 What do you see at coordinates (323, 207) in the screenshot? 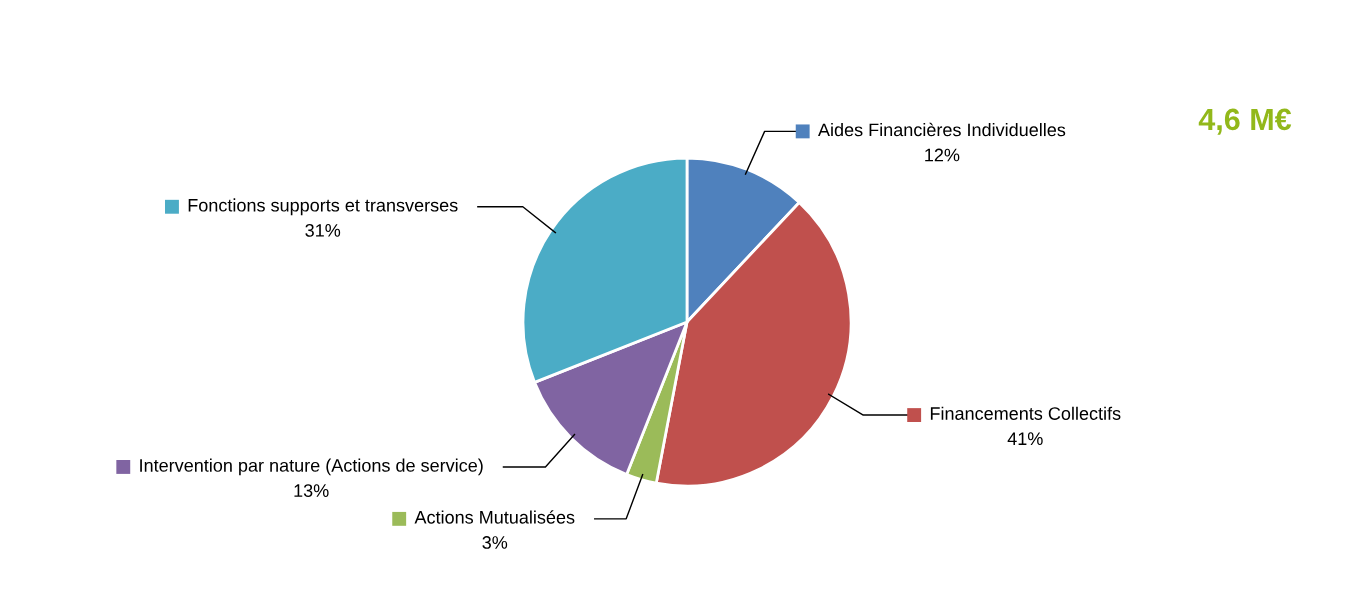
I see `legend-label: Fonctions supports et transverses` at bounding box center [323, 207].